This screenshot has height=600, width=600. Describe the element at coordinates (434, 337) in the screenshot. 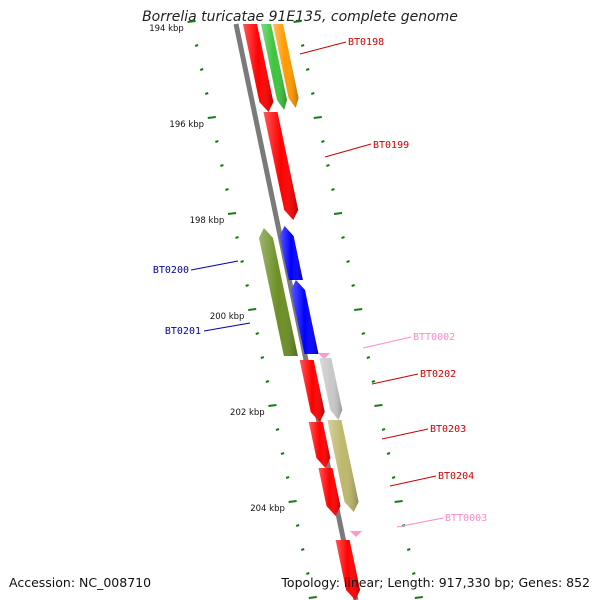

I see `gene-label-btt0002: BTT0002` at that location.